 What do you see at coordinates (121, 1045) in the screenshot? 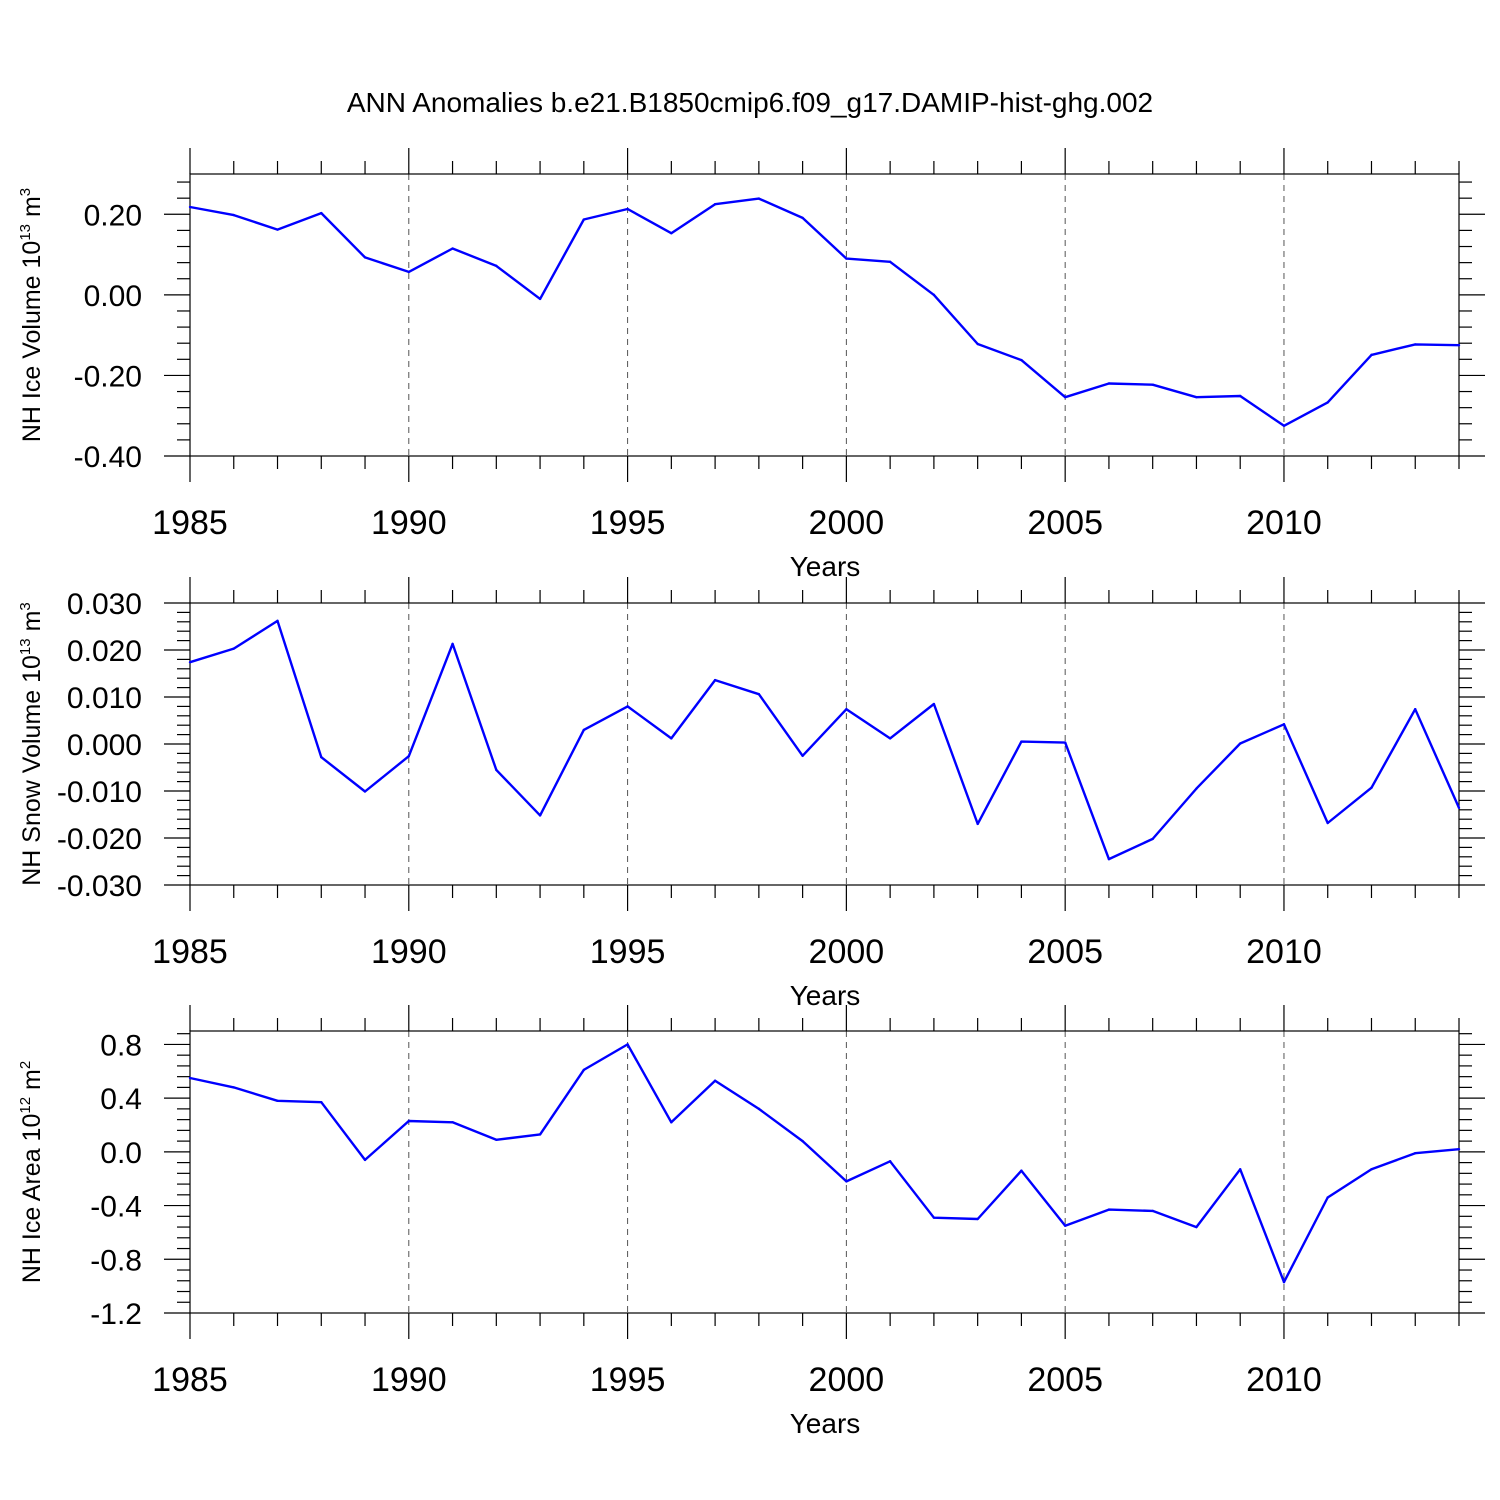
I see `y-tick-label: 0.8` at bounding box center [121, 1045].